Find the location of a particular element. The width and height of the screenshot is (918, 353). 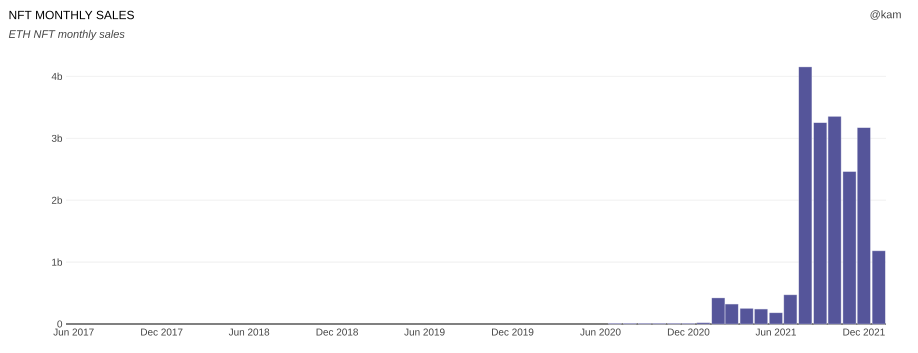

y-tick-label: 4b is located at coordinates (57, 76).